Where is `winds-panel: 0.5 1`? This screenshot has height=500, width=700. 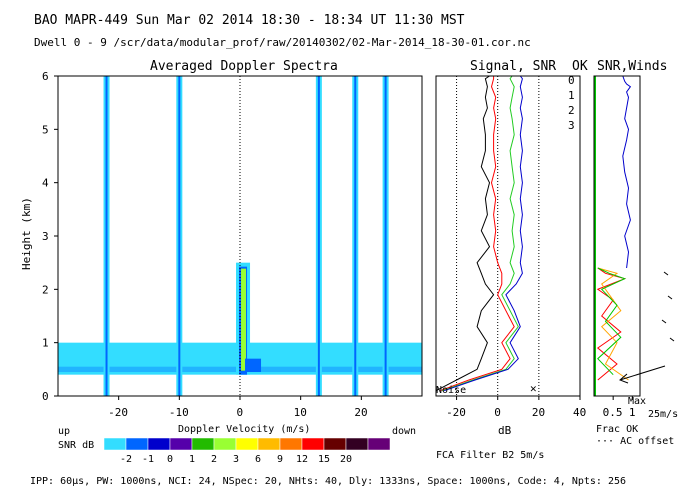
winds-panel: 0.5 1 is located at coordinates (634, 247).